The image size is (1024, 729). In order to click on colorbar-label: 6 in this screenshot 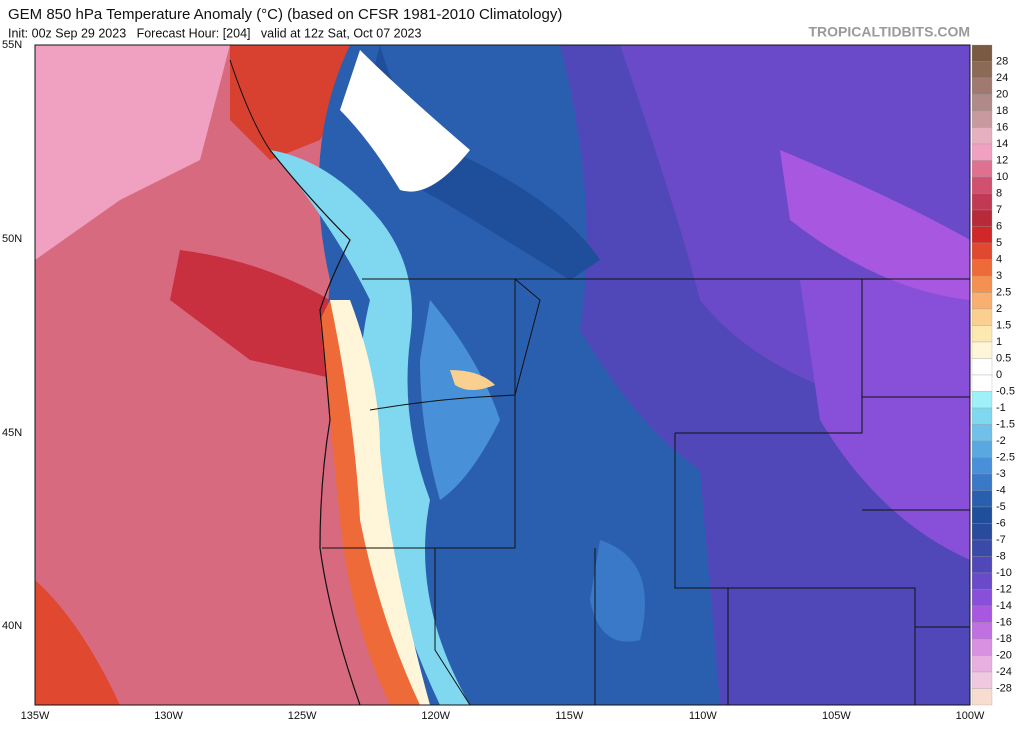, I will do `click(999, 226)`.